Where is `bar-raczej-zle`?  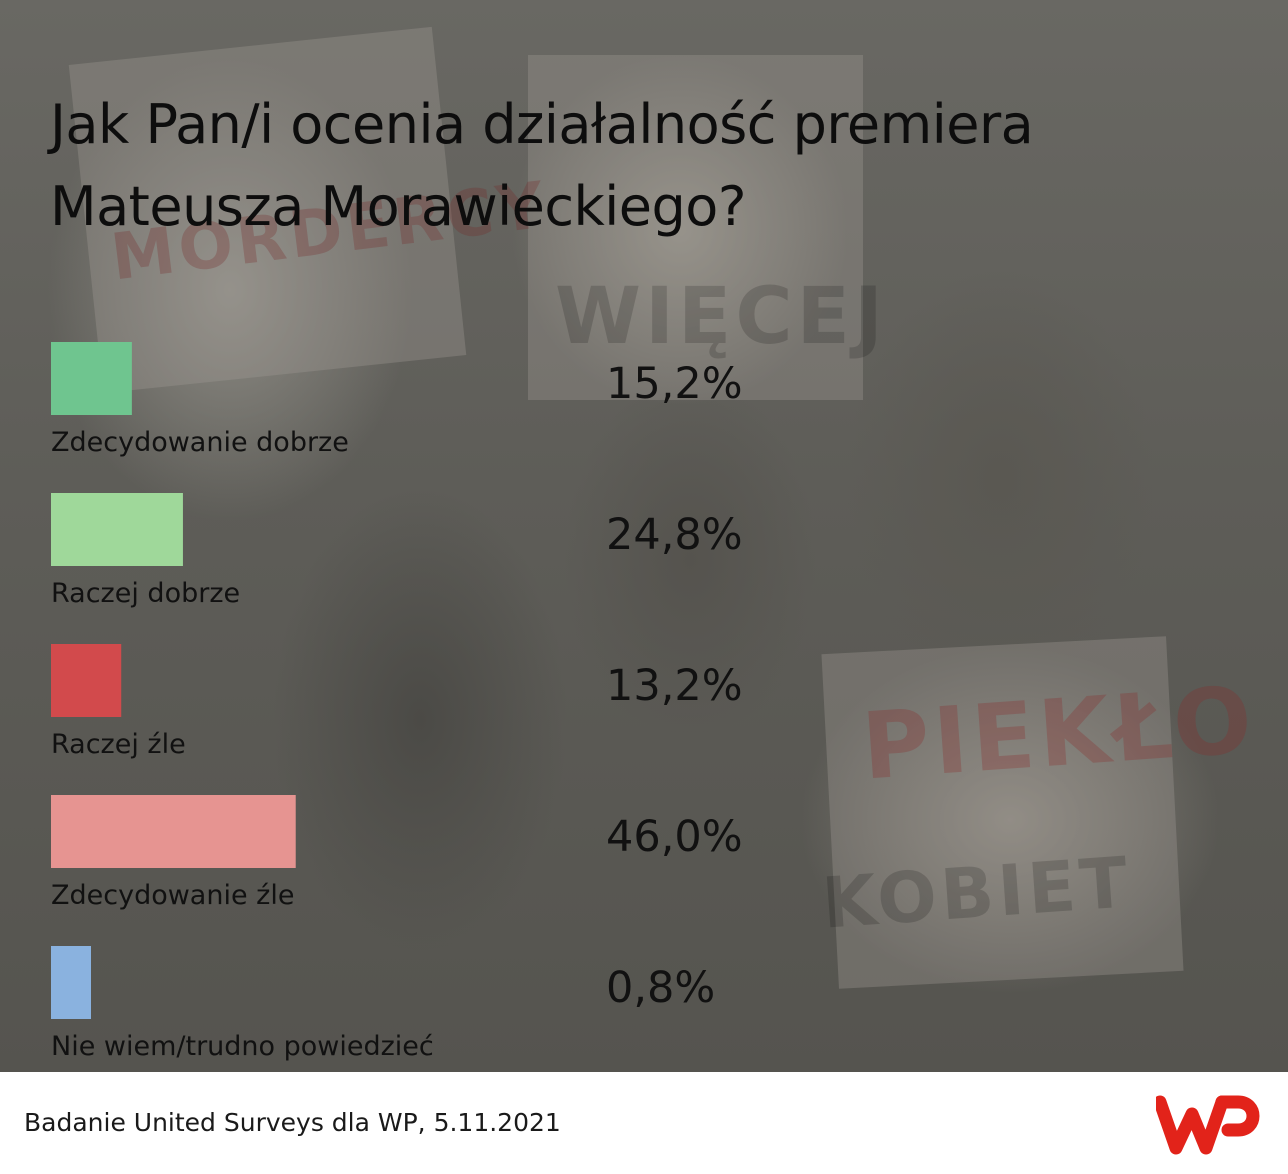
bar-raczej-zle is located at coordinates (86, 680).